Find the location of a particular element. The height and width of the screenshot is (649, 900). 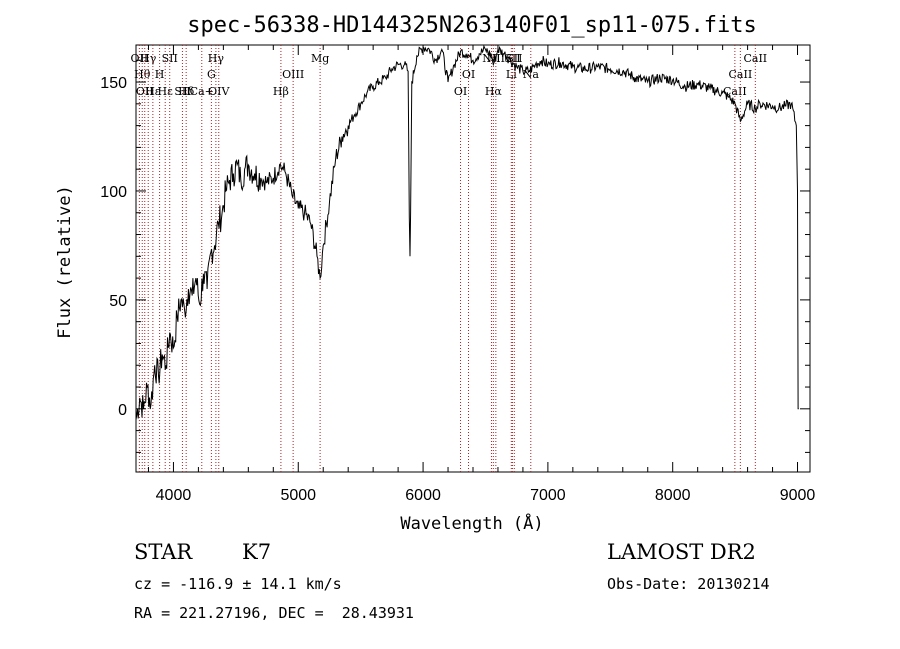

line-marker-label: Ca+ is located at coordinates (202, 91).